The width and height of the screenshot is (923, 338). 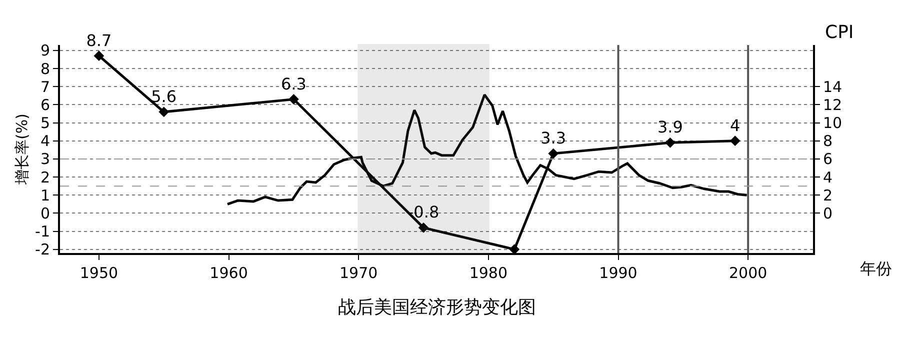 I want to click on data-label: 3.9, so click(x=670, y=127).